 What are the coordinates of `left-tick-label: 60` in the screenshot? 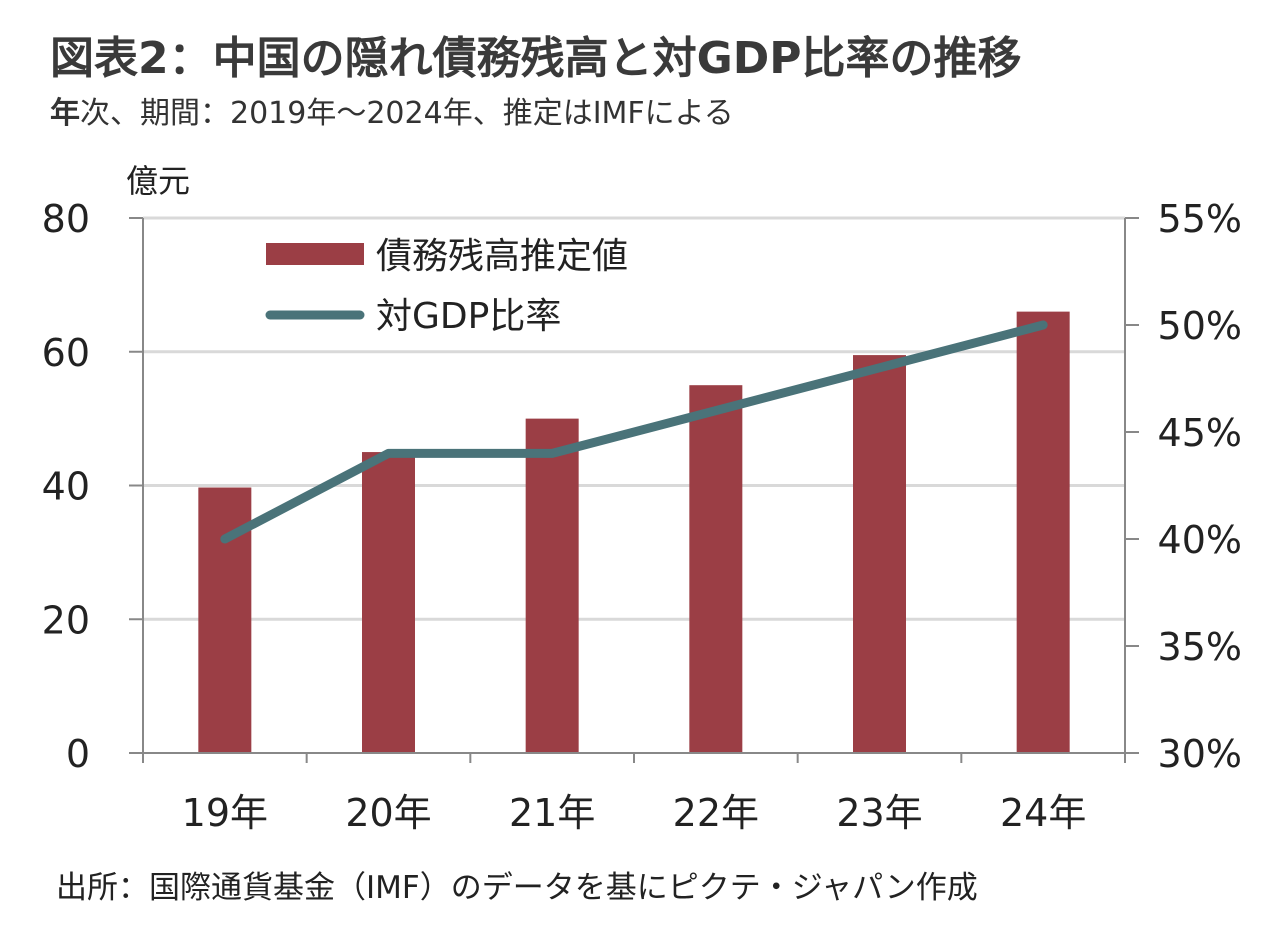 It's located at (66, 353).